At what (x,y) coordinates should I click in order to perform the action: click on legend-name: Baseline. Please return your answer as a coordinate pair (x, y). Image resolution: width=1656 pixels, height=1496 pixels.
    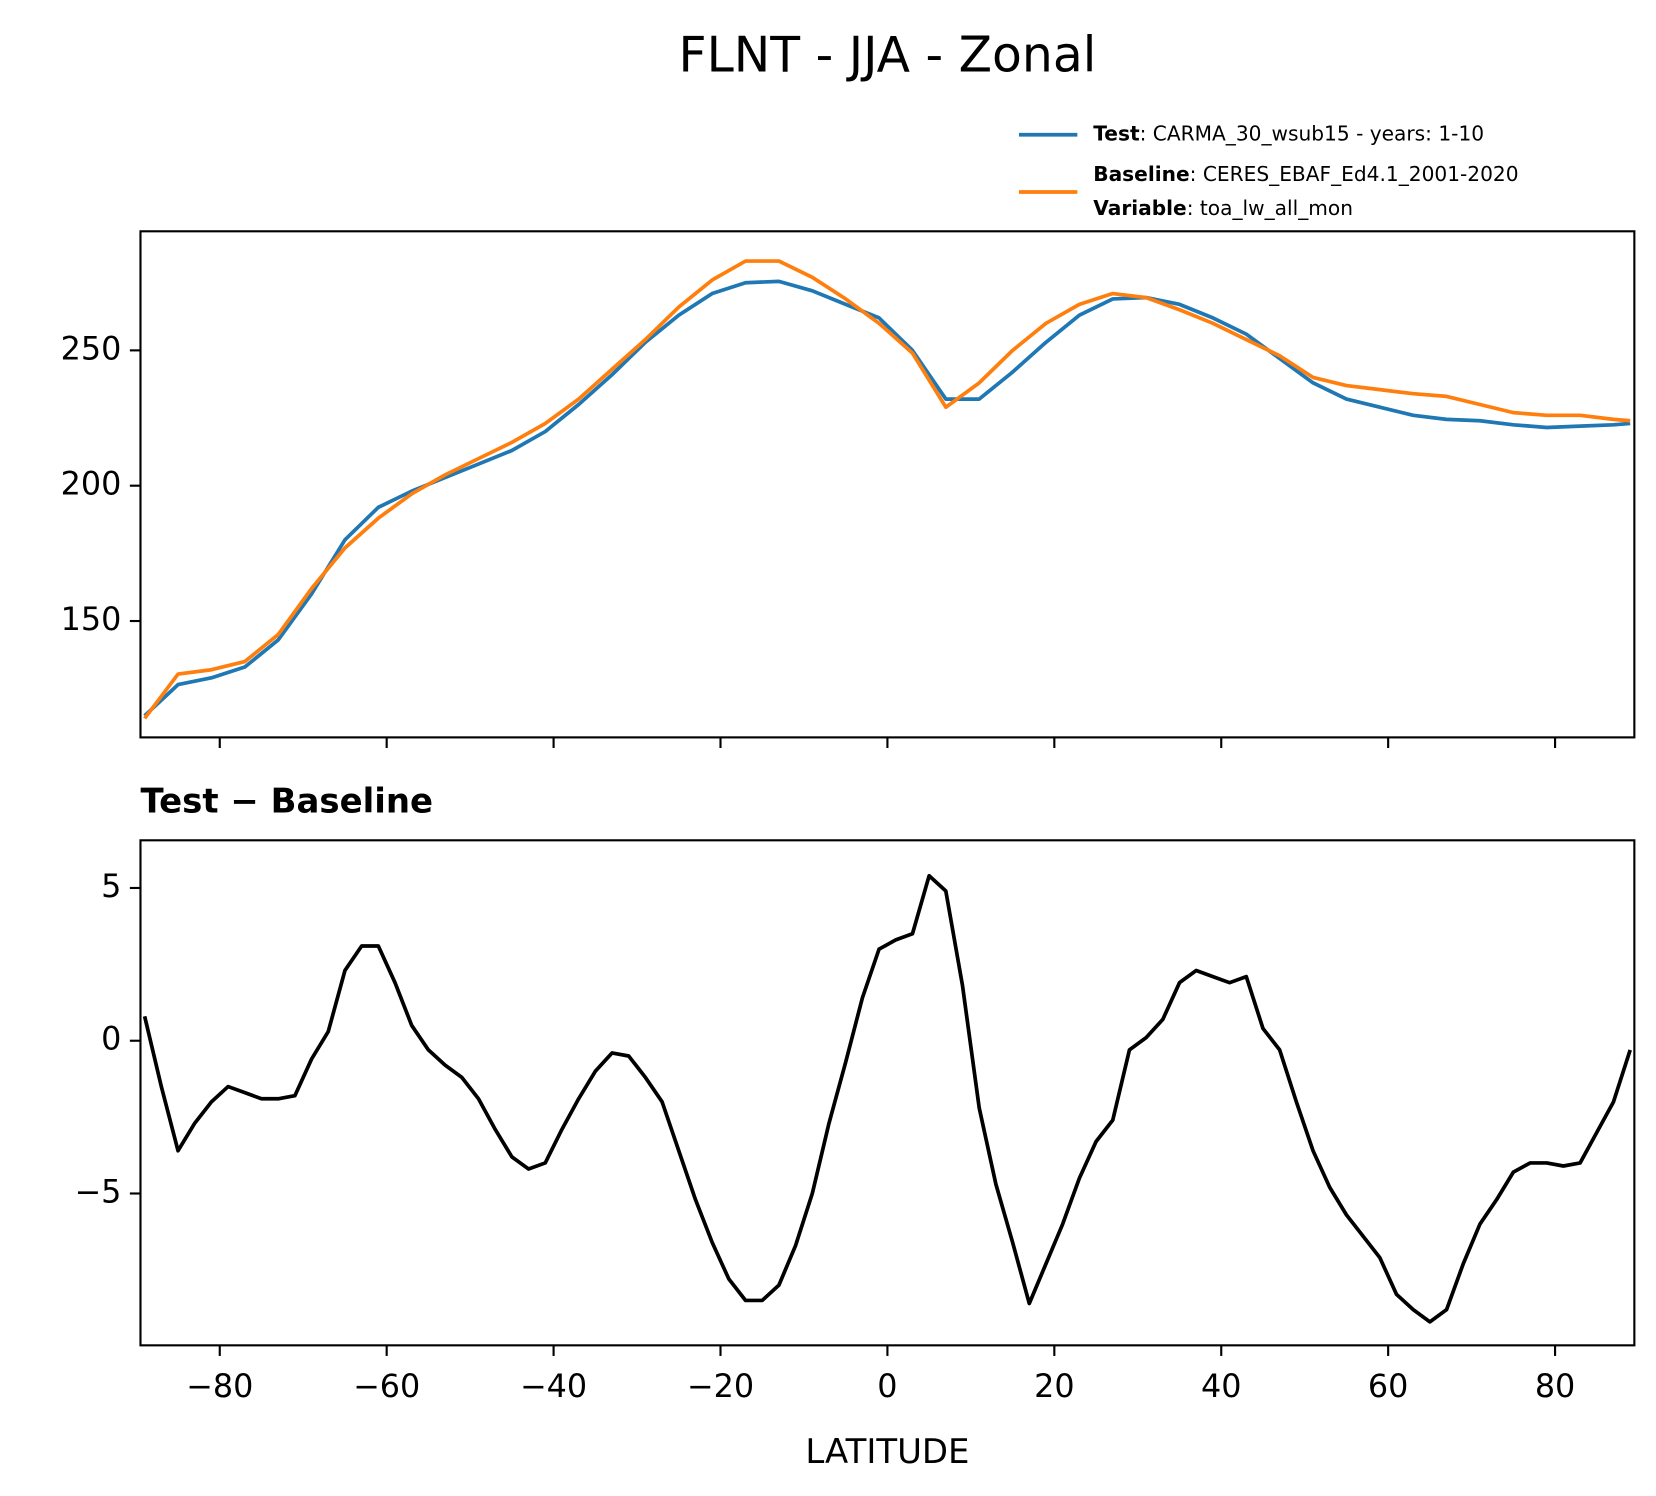
    Looking at the image, I should click on (1141, 174).